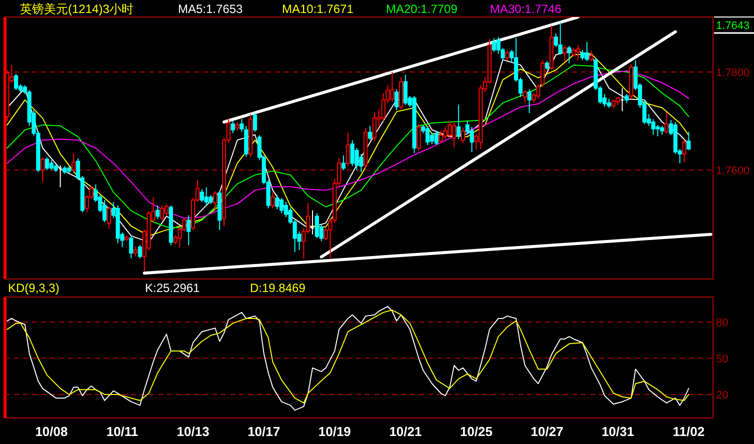  Describe the element at coordinates (193, 431) in the screenshot. I see `x-tick-label: 10/13` at that location.